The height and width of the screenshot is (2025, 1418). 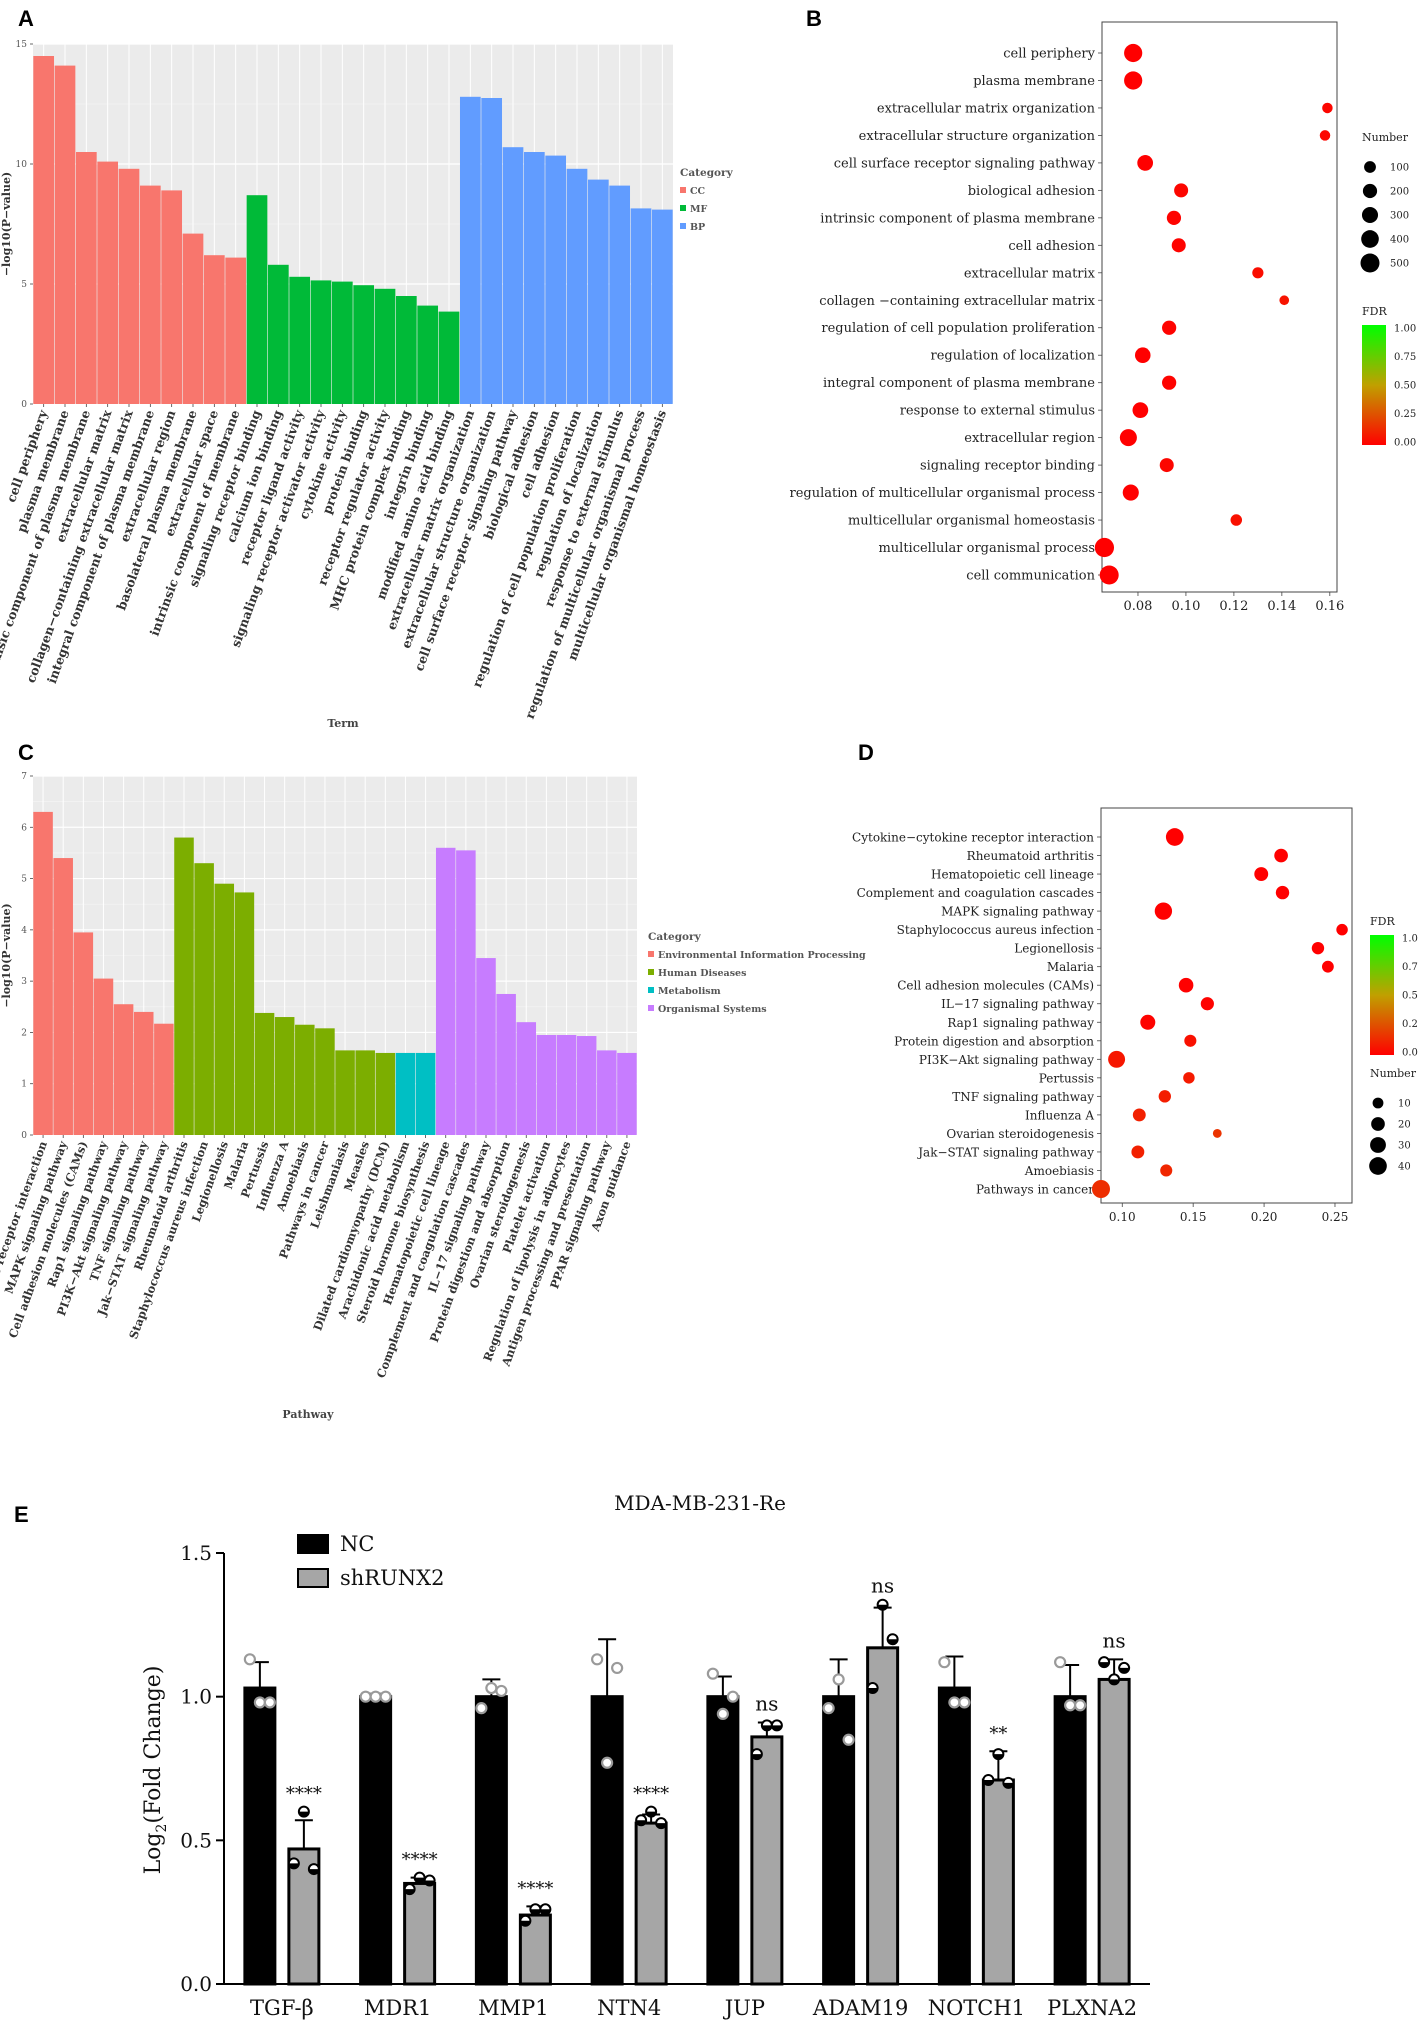 What do you see at coordinates (1114, 1640) in the screenshot?
I see `significance-label: ns` at bounding box center [1114, 1640].